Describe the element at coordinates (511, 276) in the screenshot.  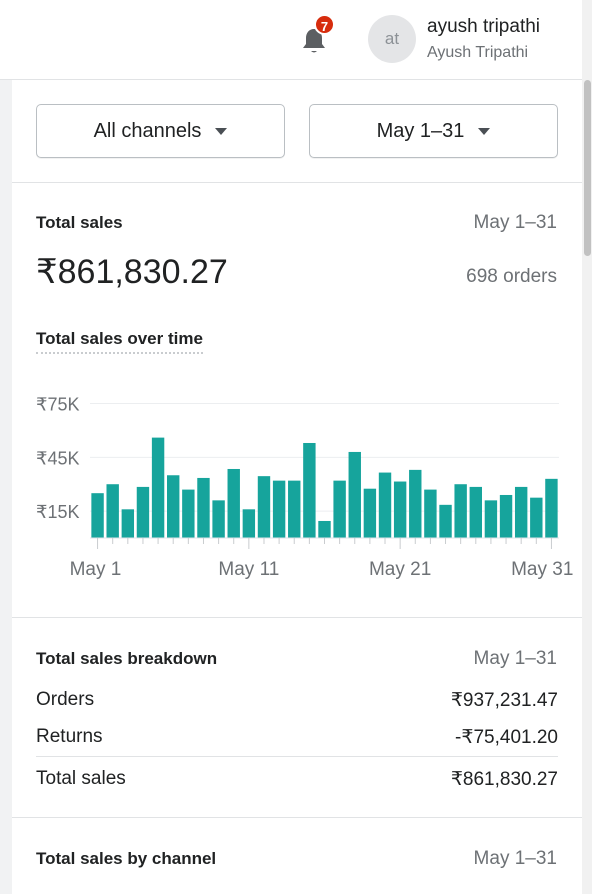
I see `orders-count: 698 orders` at that location.